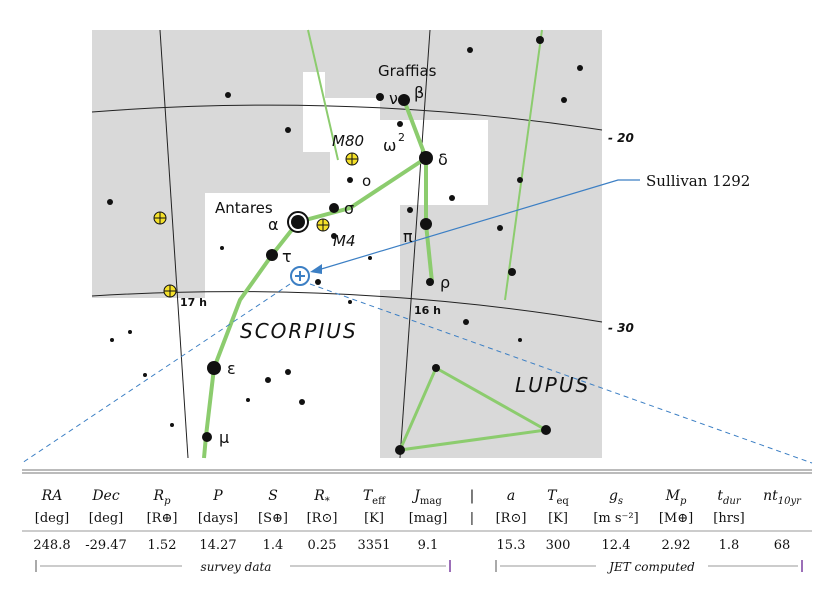 This screenshot has height=599, width=830. Describe the element at coordinates (652, 567) in the screenshot. I see `caption-jet-computed: JET computed` at that location.